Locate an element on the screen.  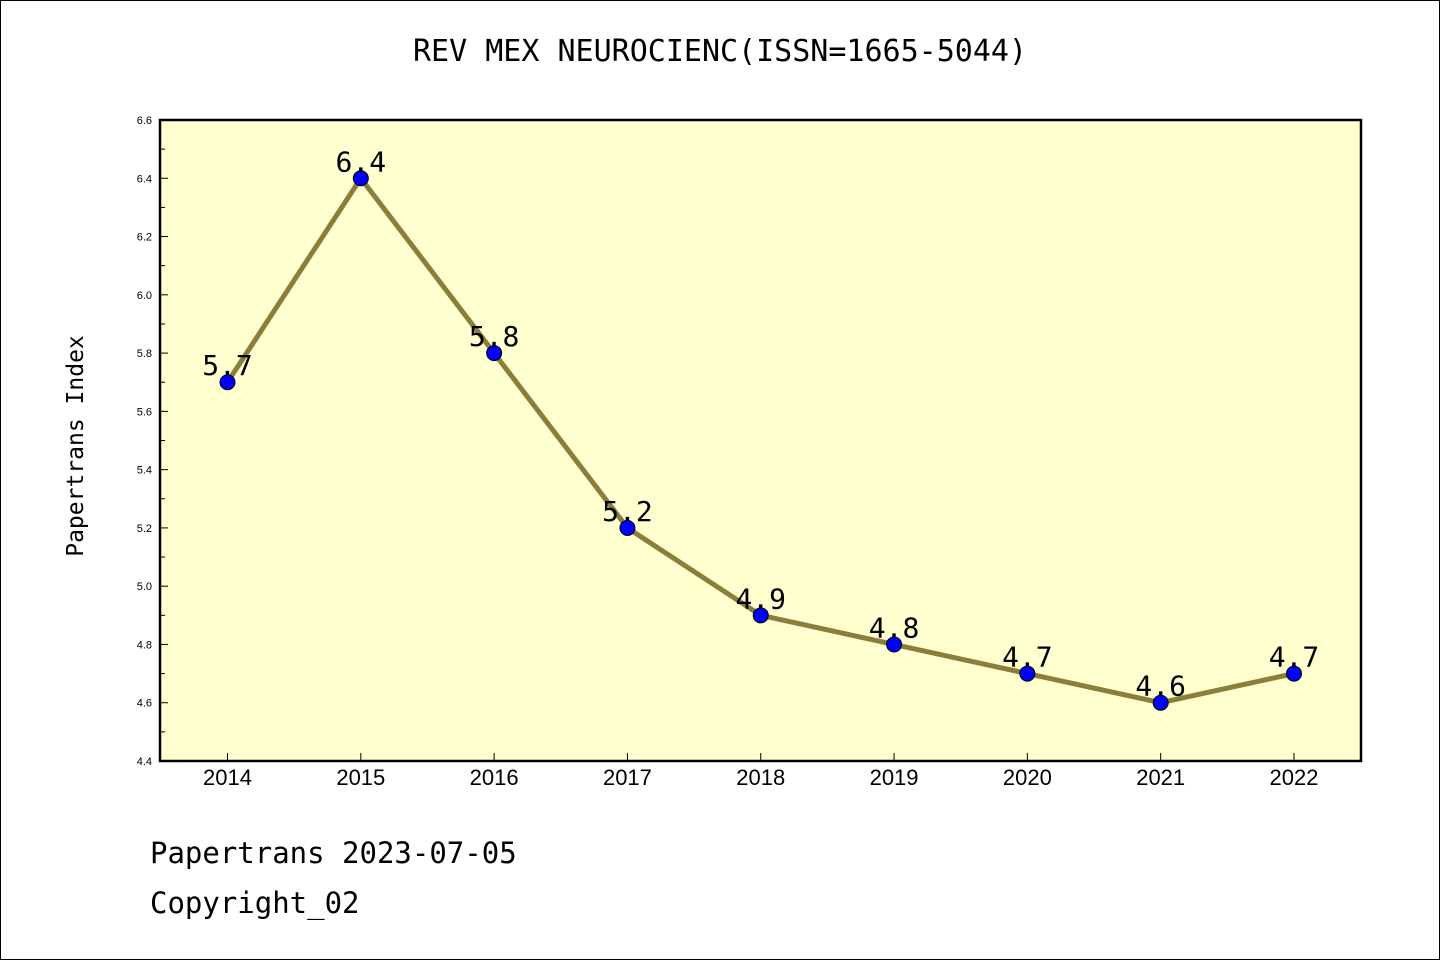
y-tick-label: 5.4 is located at coordinates (144, 471).